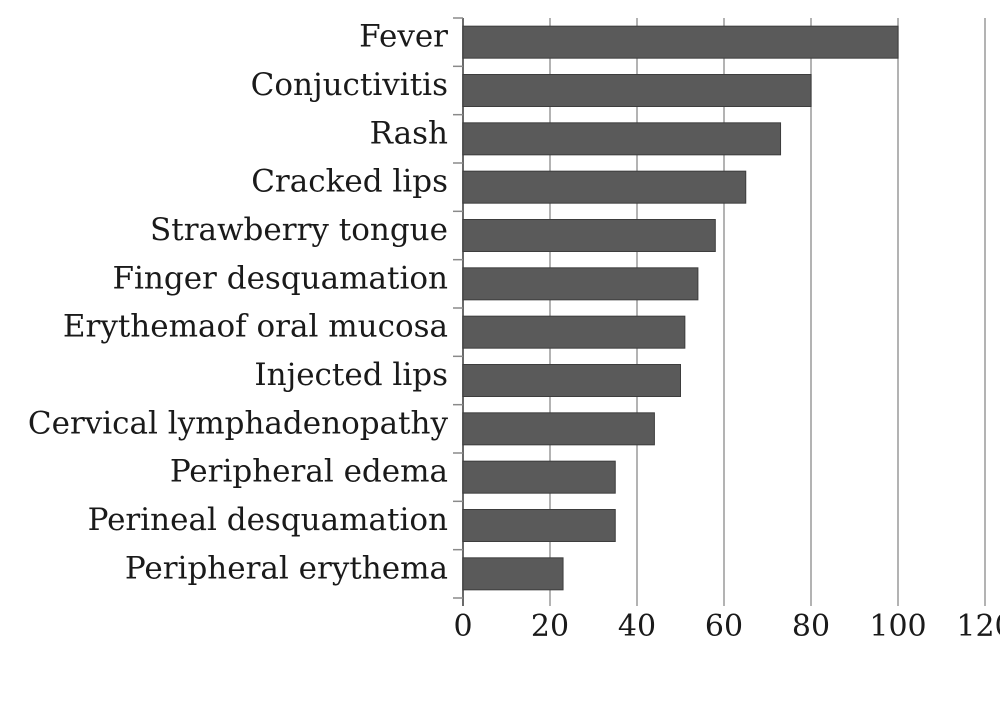  I want to click on y-tick-label: Strawberry tongue, so click(299, 230).